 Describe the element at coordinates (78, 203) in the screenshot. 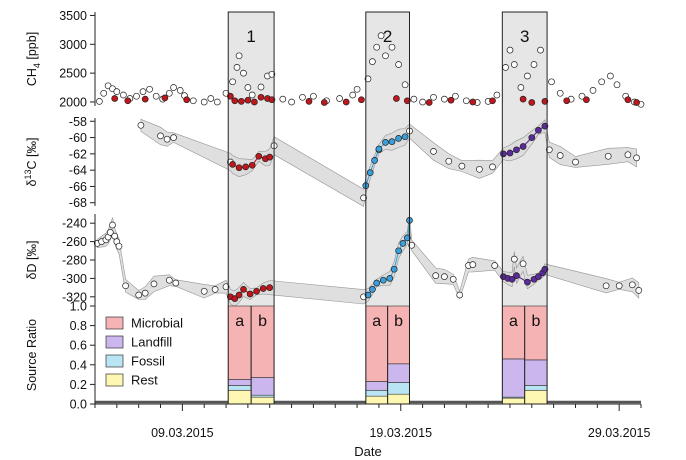

I see `y-tick-label: -68` at that location.